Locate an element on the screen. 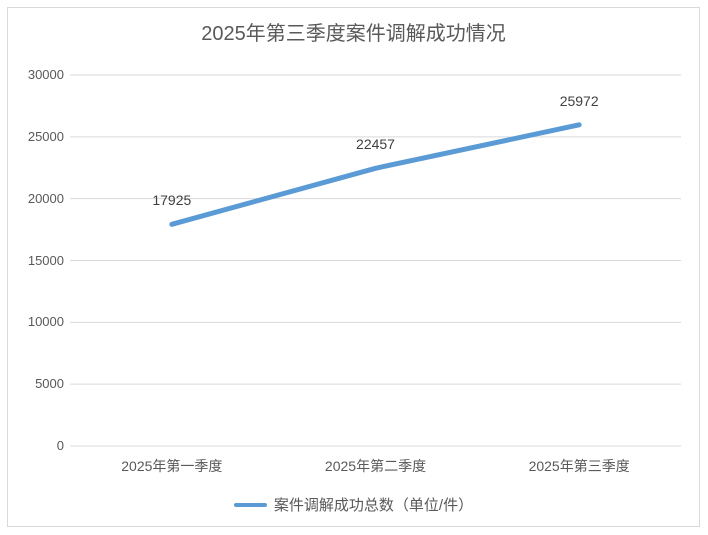 This screenshot has height=535, width=708. x-tick-label: 2025年第一季度 is located at coordinates (172, 466).